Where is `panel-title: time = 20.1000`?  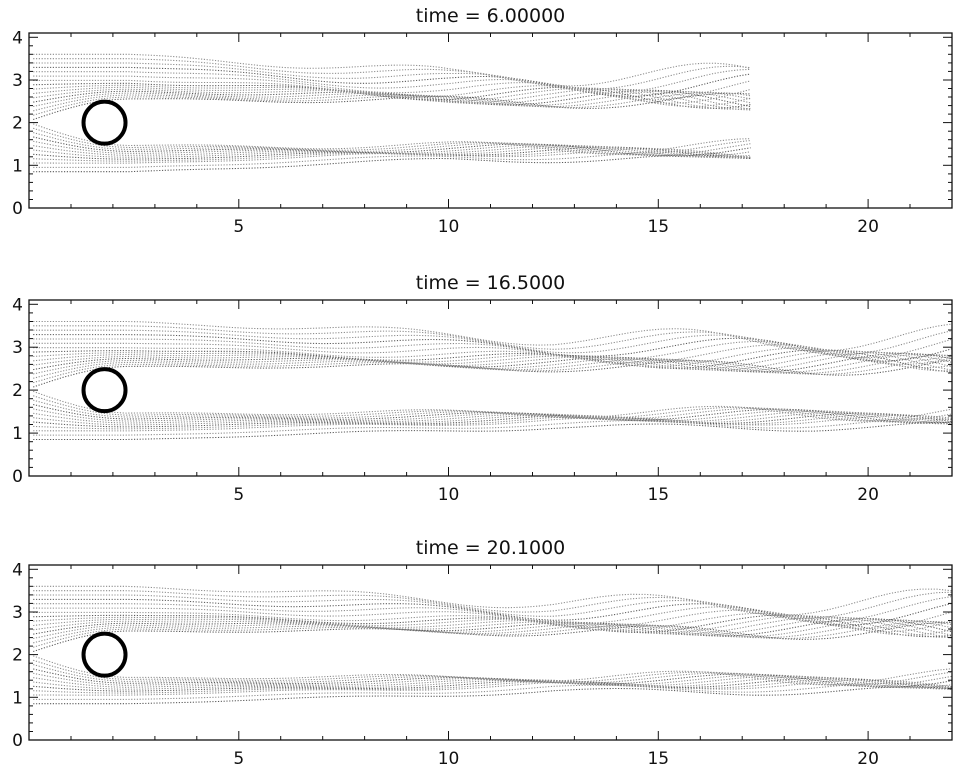 panel-title: time = 20.1000 is located at coordinates (491, 548).